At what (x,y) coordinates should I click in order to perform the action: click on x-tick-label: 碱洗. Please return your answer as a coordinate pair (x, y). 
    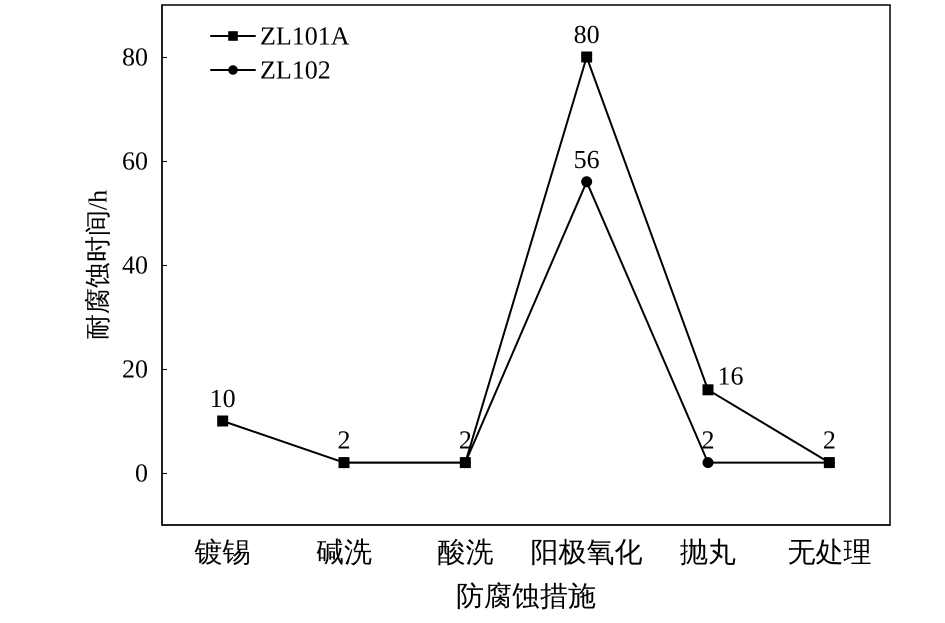
    Looking at the image, I should click on (344, 553).